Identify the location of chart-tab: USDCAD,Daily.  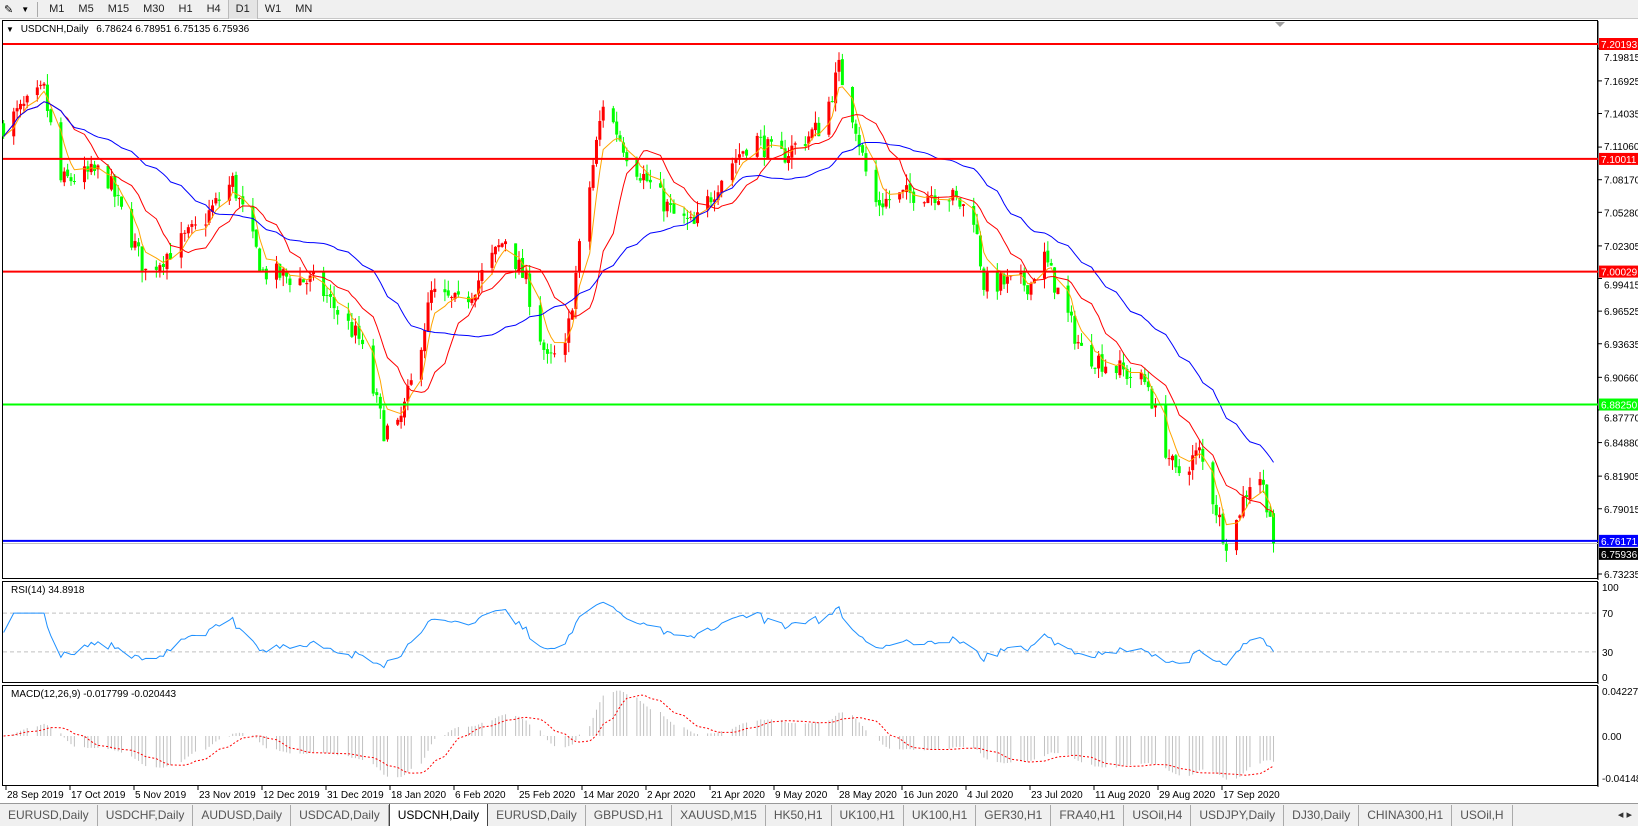
(340, 815).